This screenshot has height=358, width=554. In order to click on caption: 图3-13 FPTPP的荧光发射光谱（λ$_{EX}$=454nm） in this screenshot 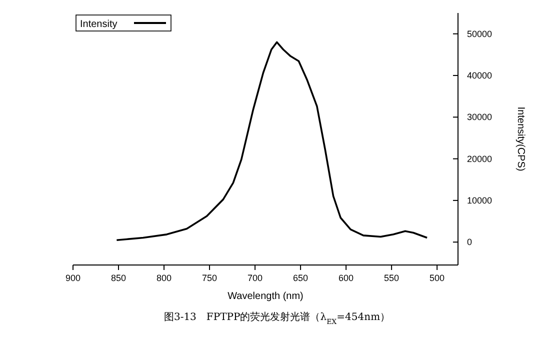, I will do `click(277, 318)`.